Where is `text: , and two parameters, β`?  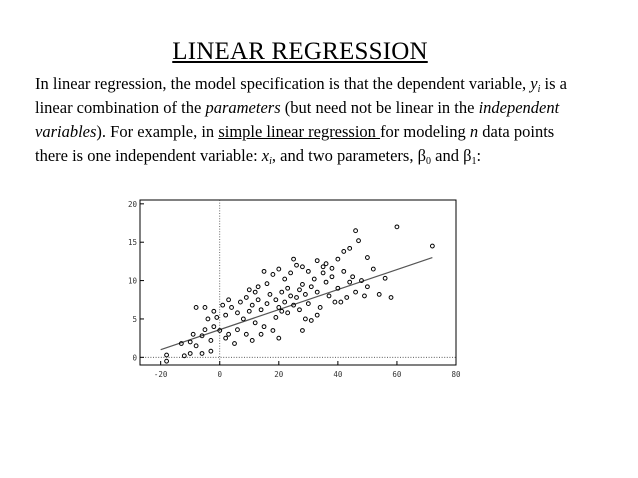 text: , and two parameters, β is located at coordinates (348, 155).